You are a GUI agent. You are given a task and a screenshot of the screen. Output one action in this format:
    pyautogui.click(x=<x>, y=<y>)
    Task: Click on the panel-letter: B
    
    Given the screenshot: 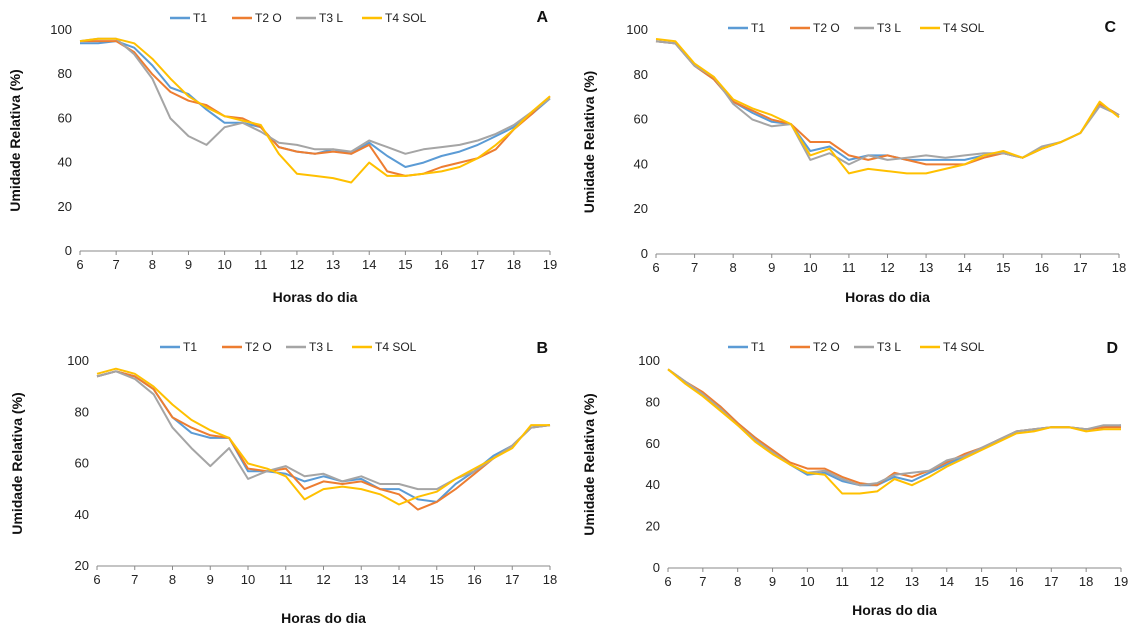 What is the action you would take?
    pyautogui.click(x=542, y=348)
    